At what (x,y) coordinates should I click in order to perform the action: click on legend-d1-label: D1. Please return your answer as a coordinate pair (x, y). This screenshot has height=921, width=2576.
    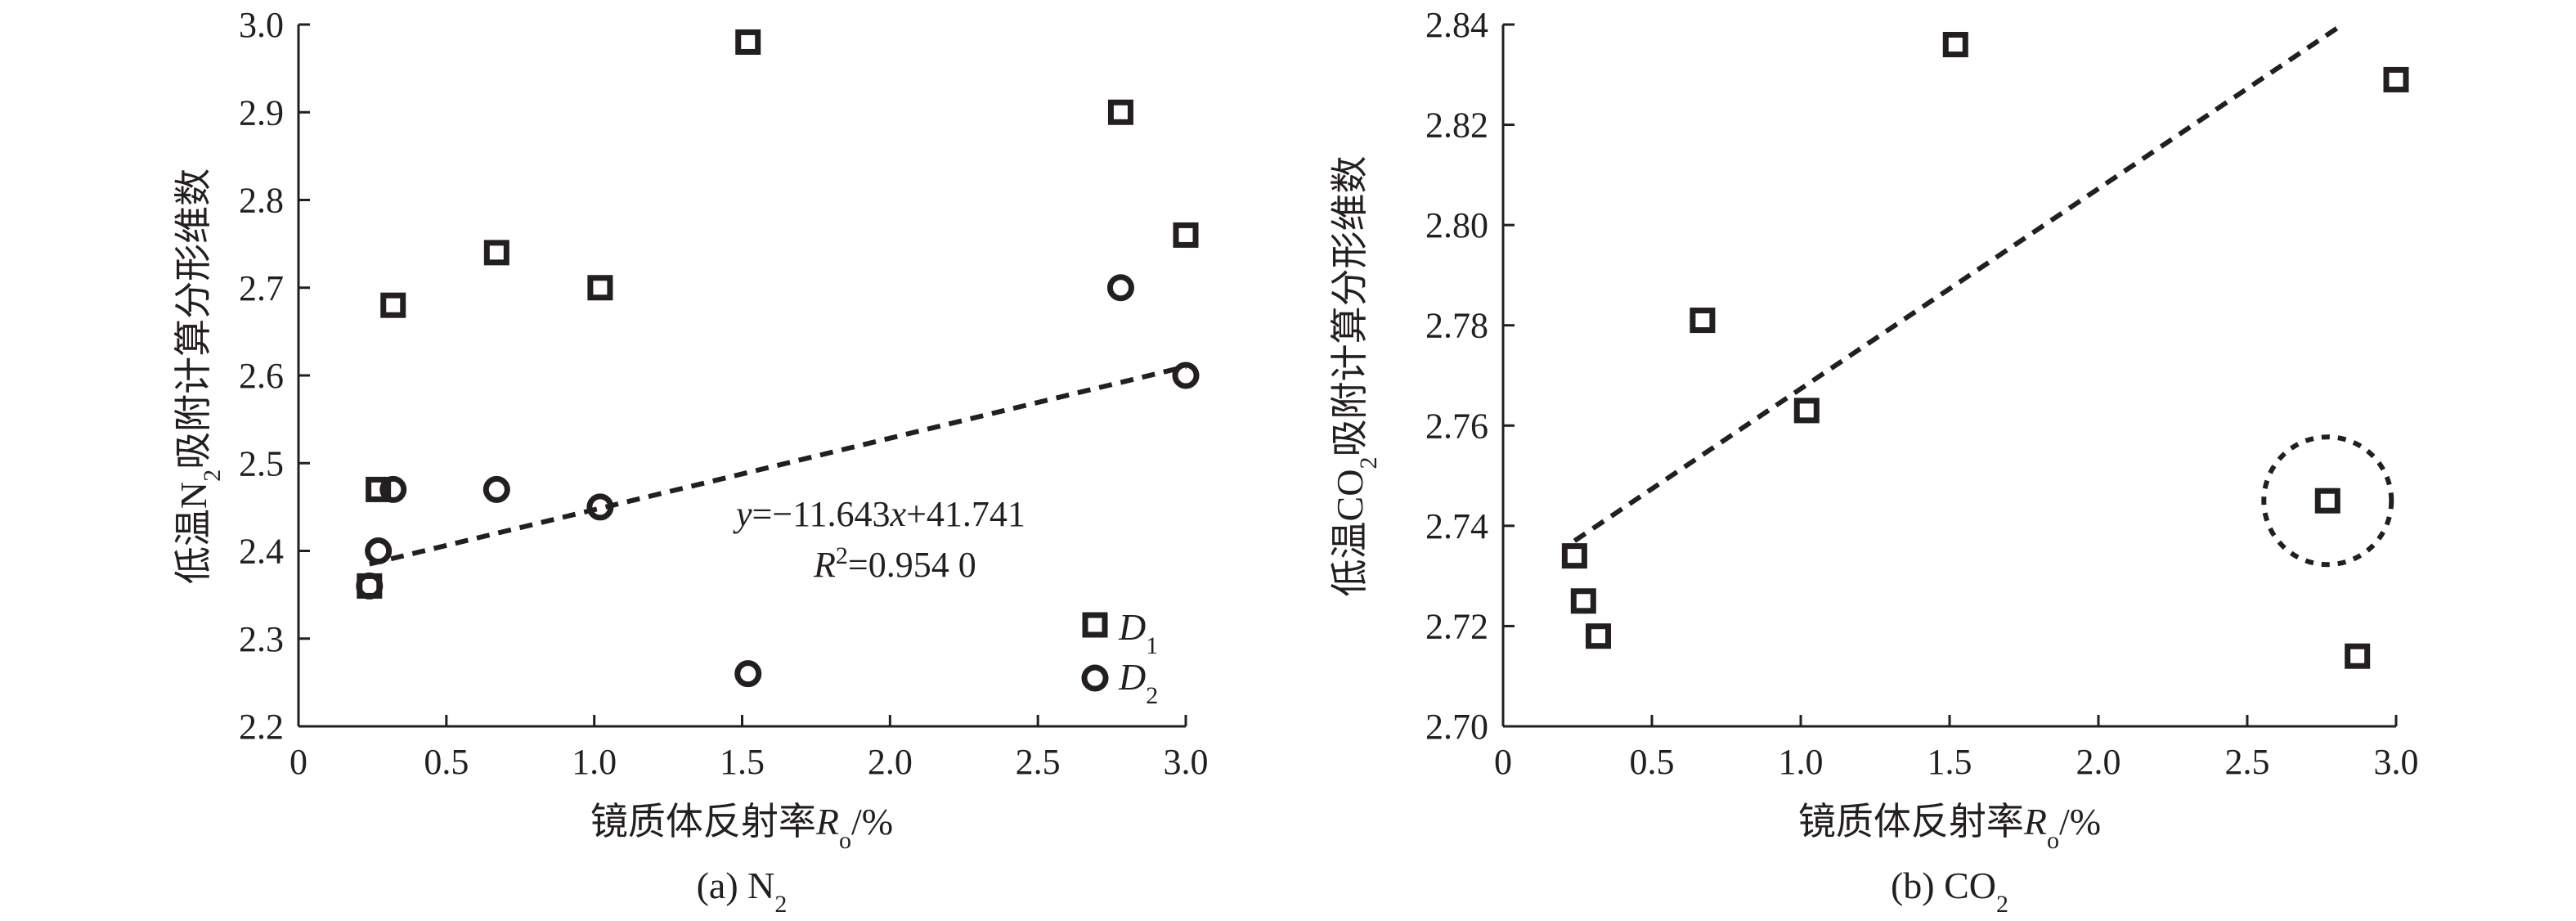
    Looking at the image, I should click on (1138, 633).